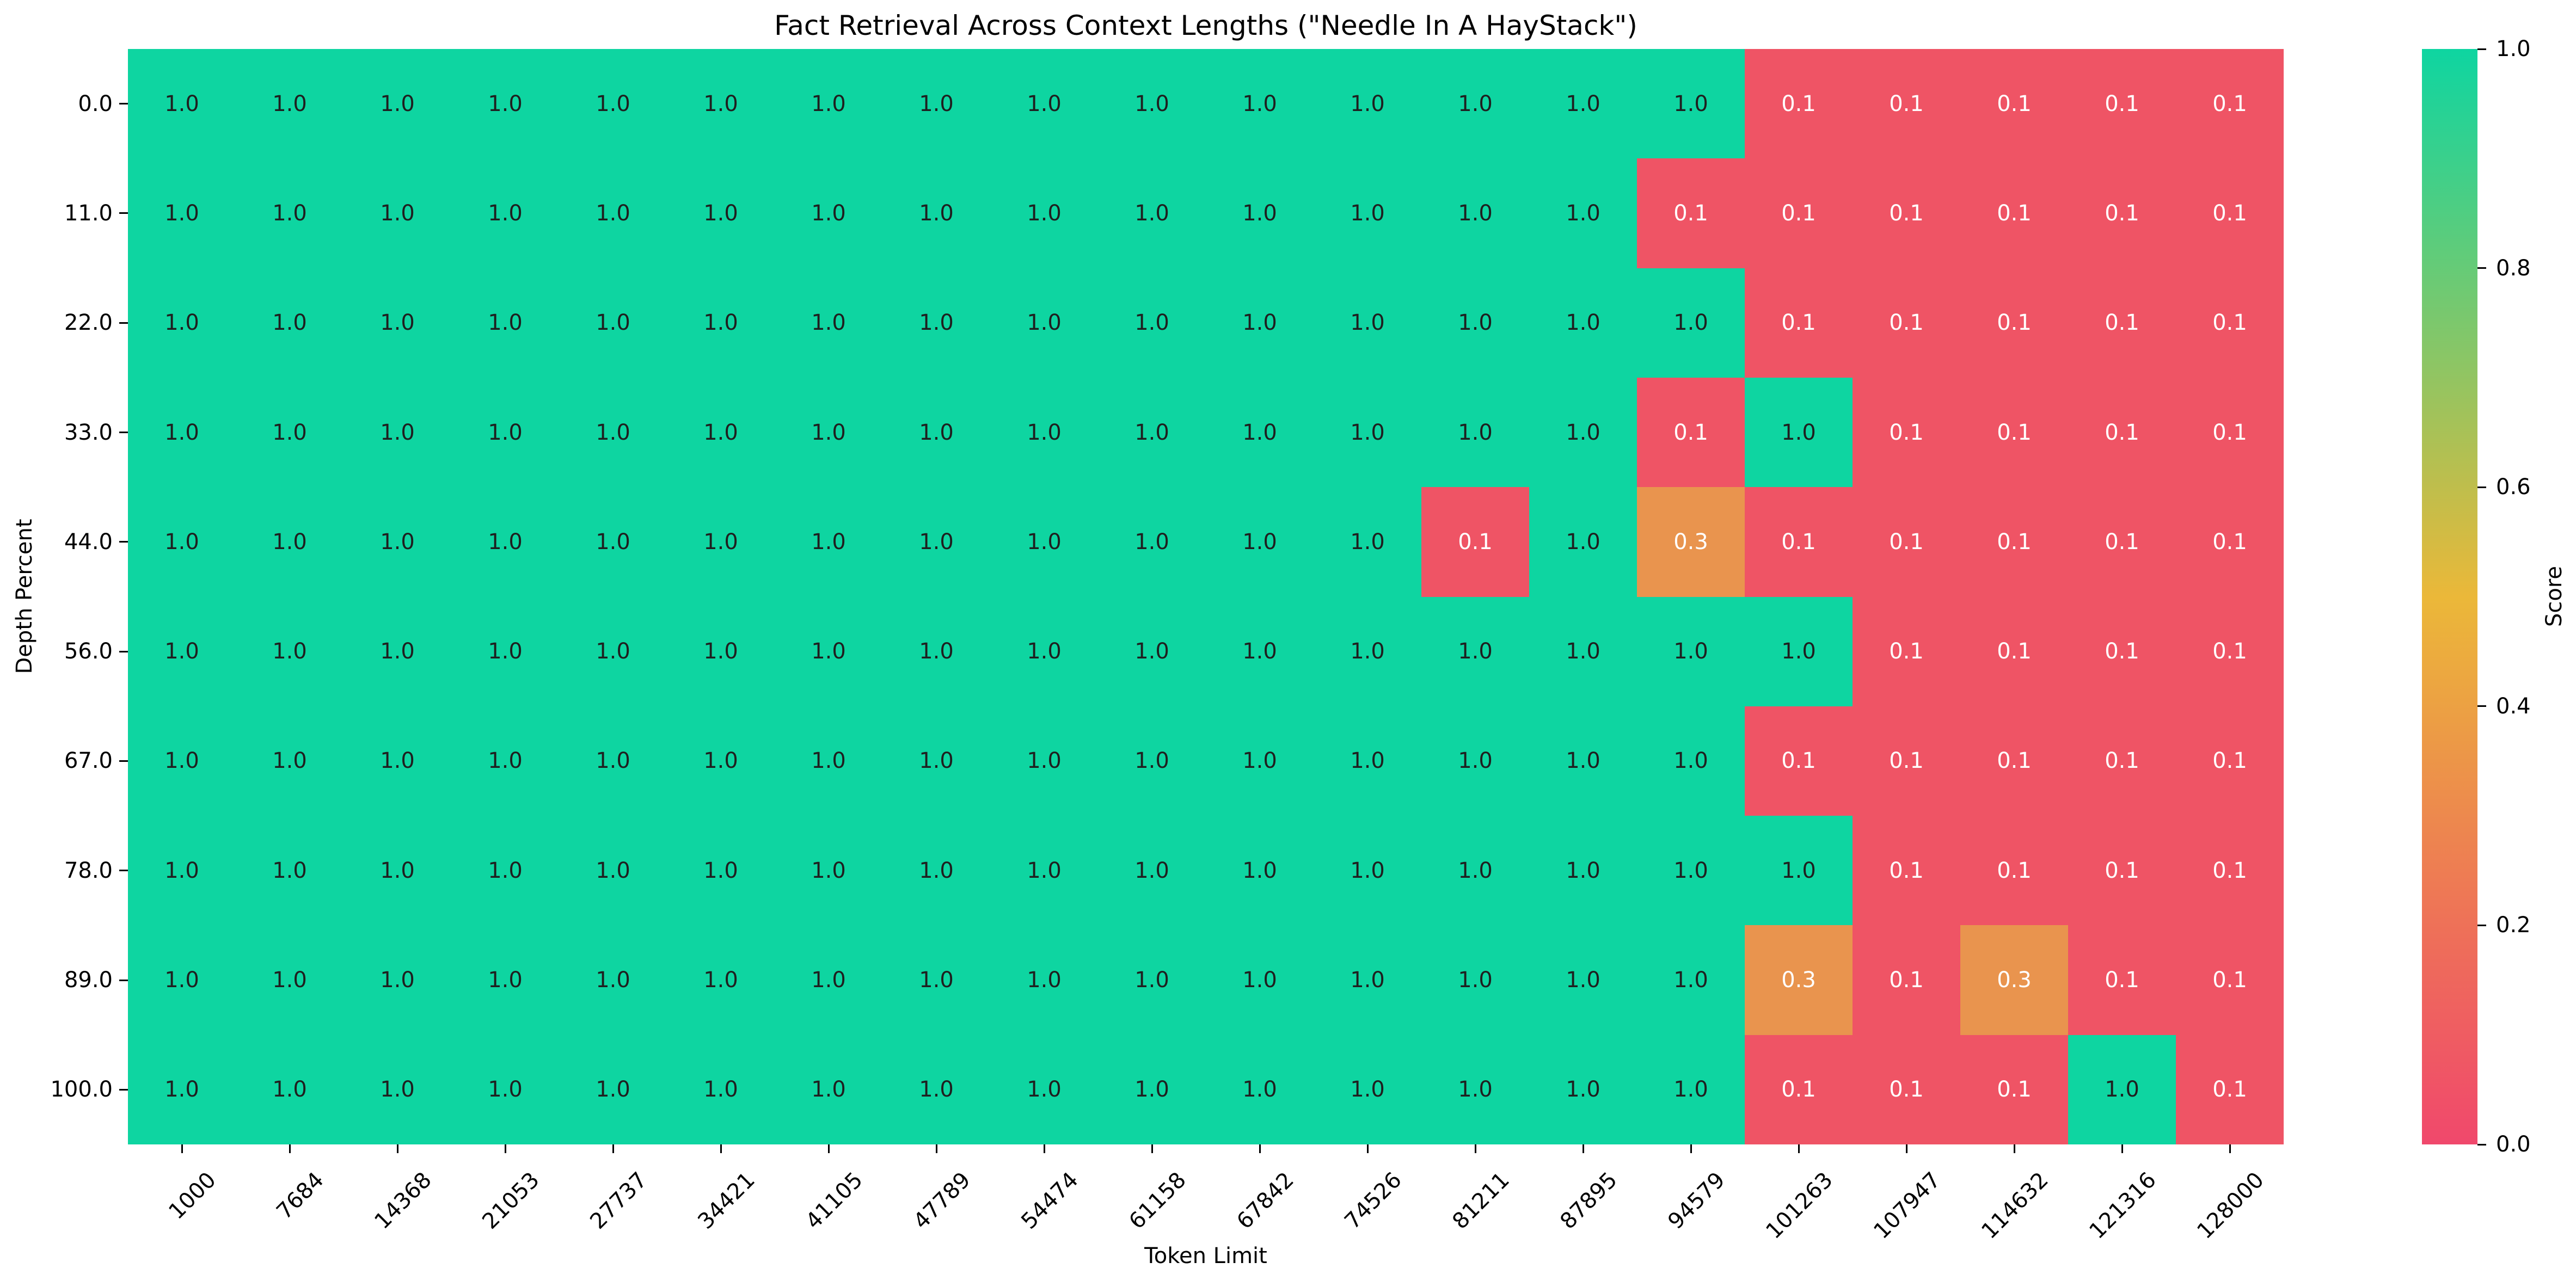 This screenshot has width=2576, height=1287. Describe the element at coordinates (2554, 596) in the screenshot. I see `colorbar-title: Score` at that location.